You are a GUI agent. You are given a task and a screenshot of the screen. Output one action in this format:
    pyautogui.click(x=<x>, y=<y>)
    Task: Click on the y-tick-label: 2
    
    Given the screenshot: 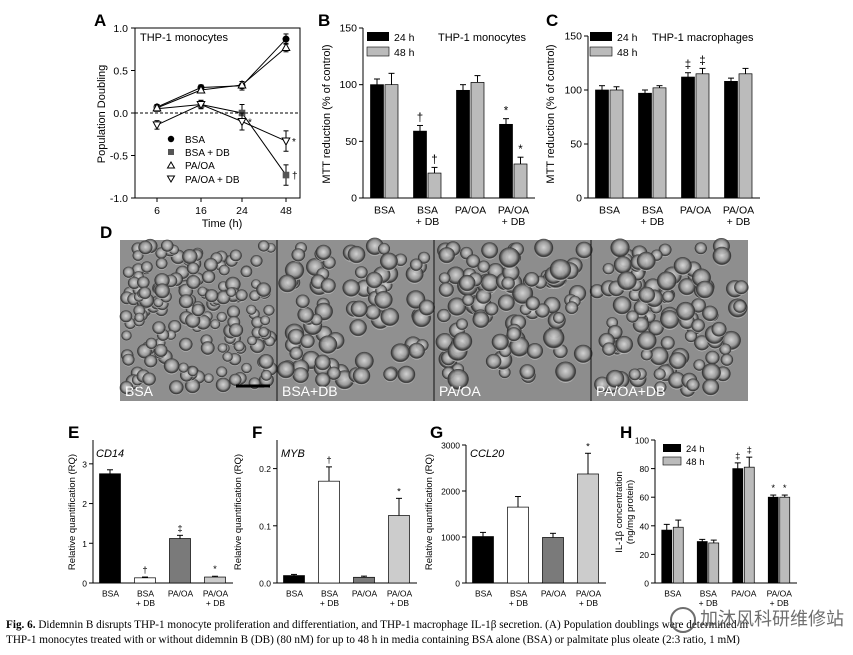 What is the action you would take?
    pyautogui.click(x=84, y=504)
    